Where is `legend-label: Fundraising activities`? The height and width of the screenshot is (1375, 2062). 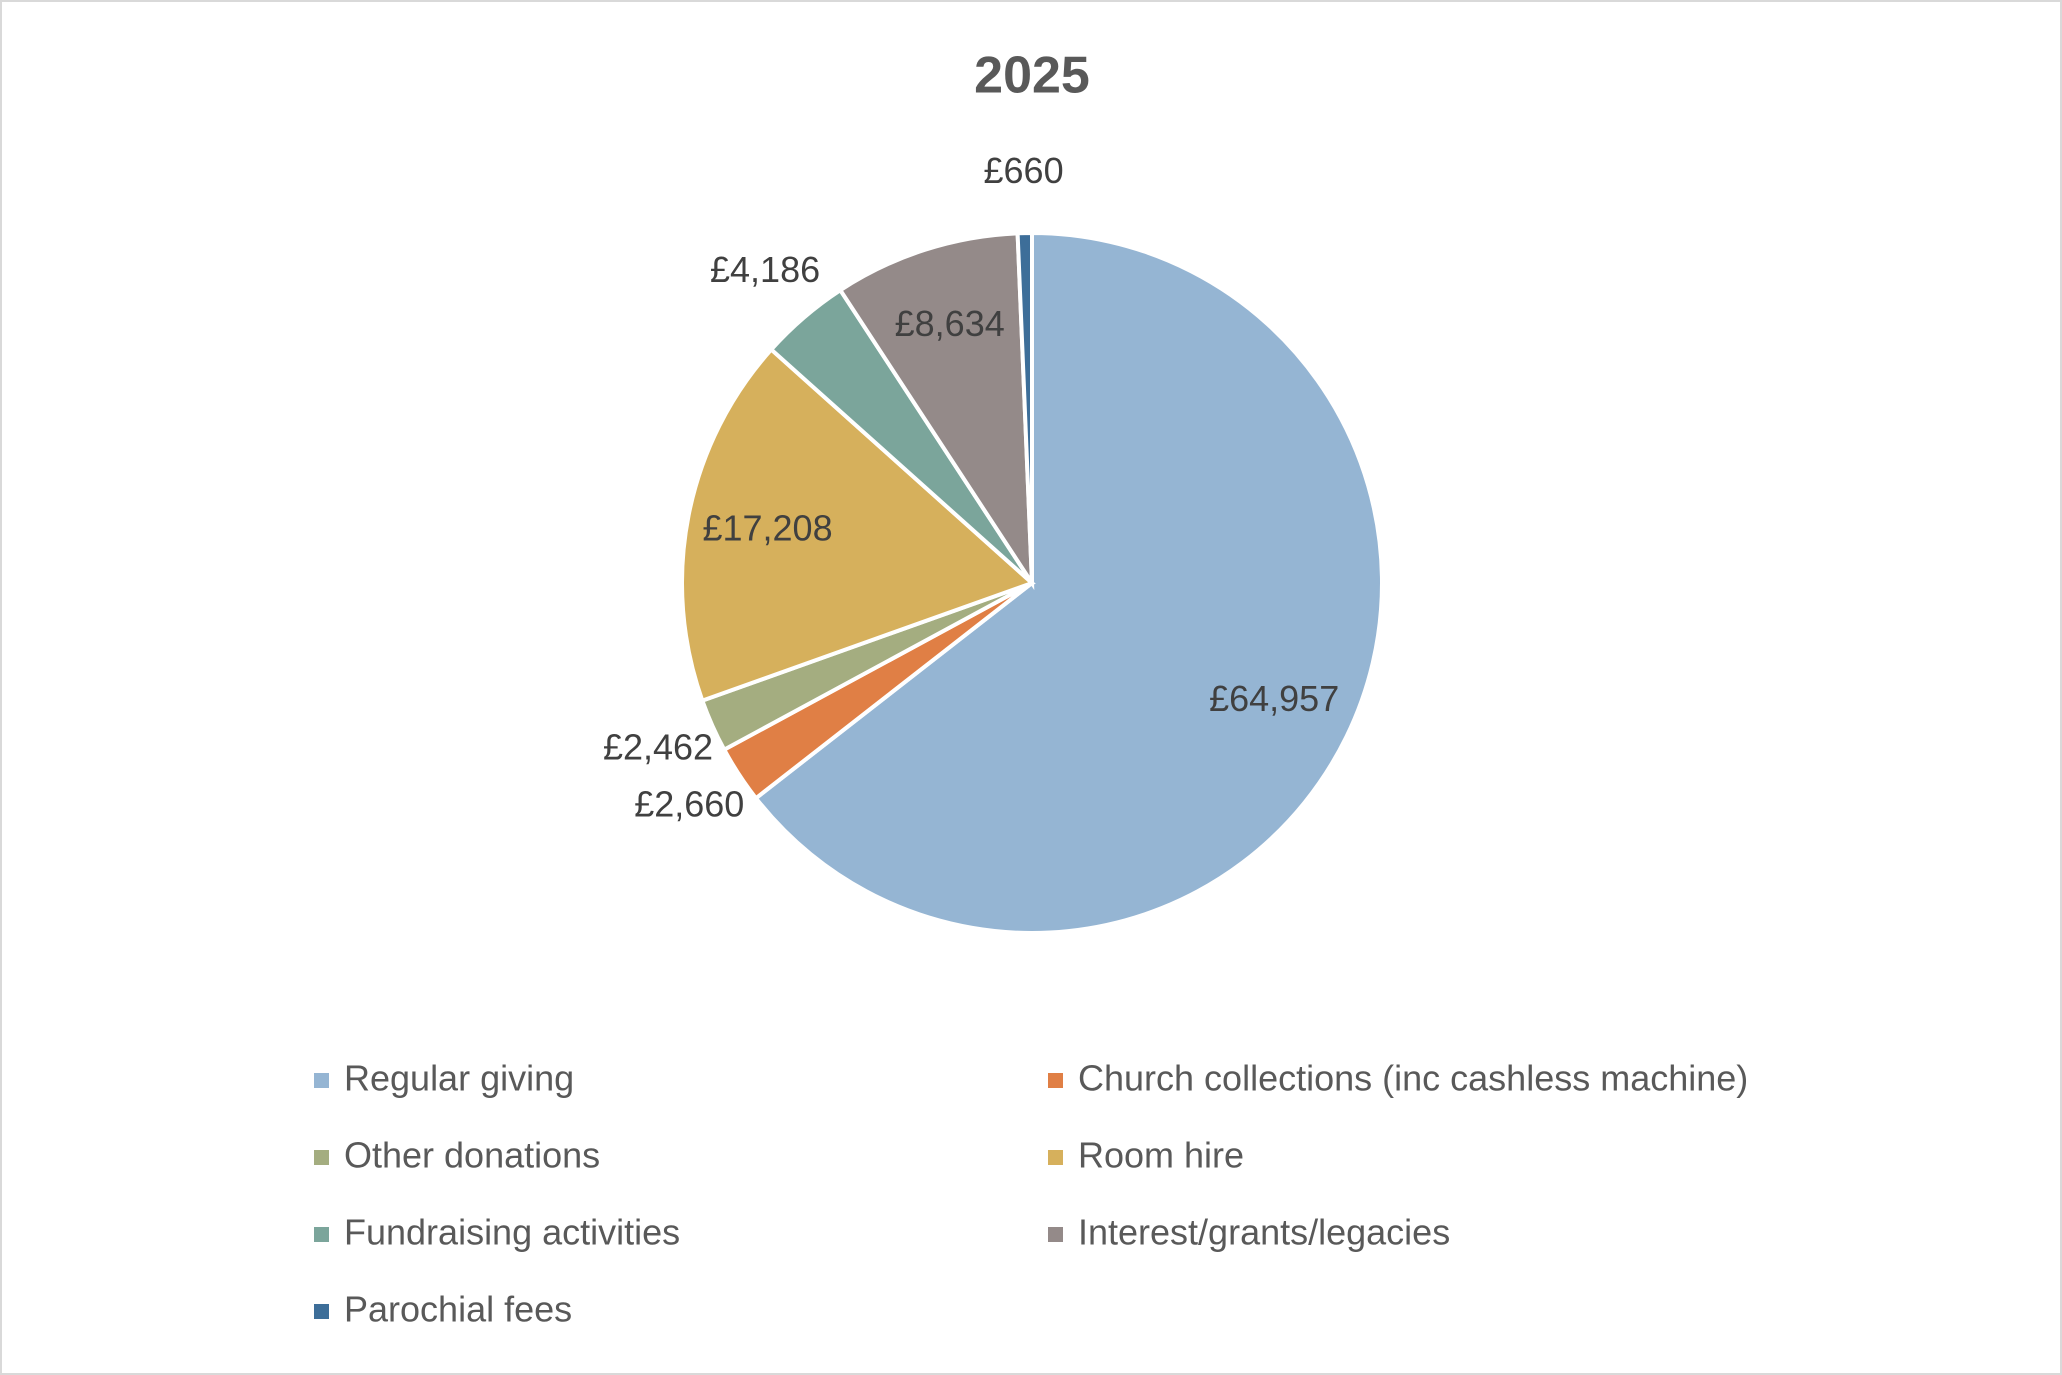
legend-label: Fundraising activities is located at coordinates (512, 1232).